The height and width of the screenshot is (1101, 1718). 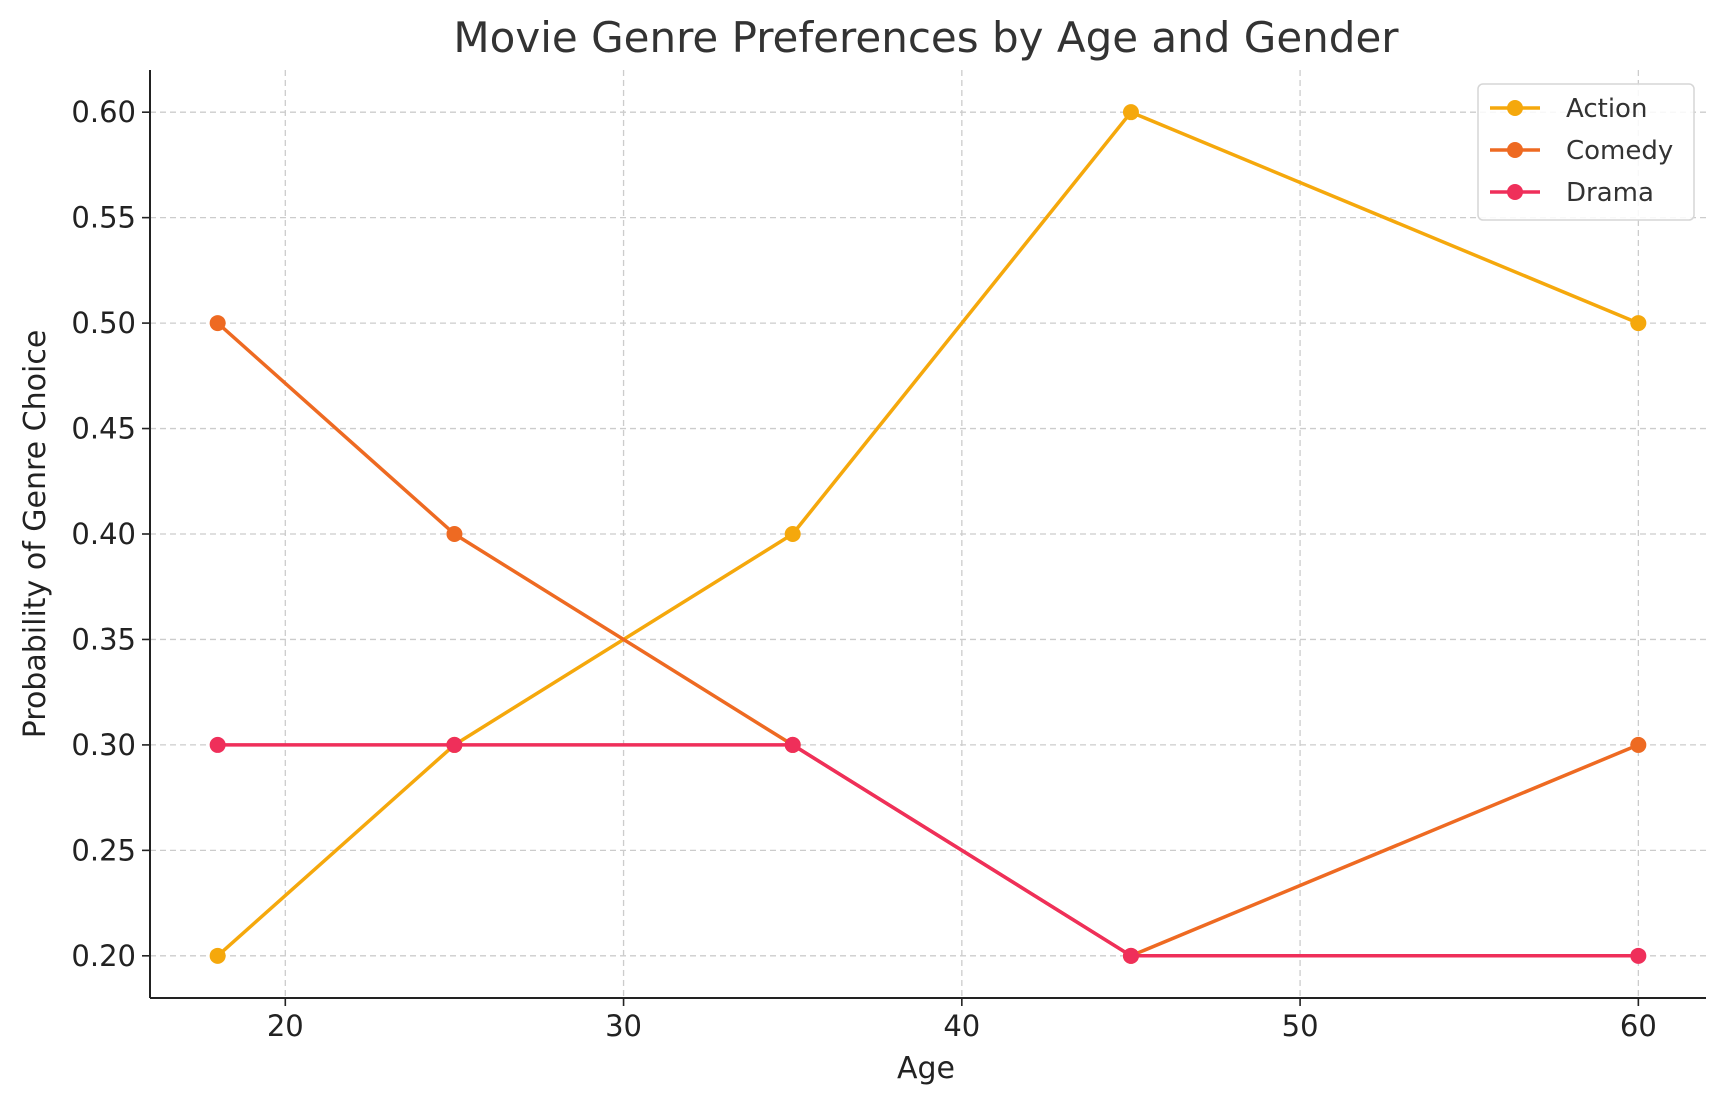 What do you see at coordinates (1619, 151) in the screenshot?
I see `legend-label: Comedy` at bounding box center [1619, 151].